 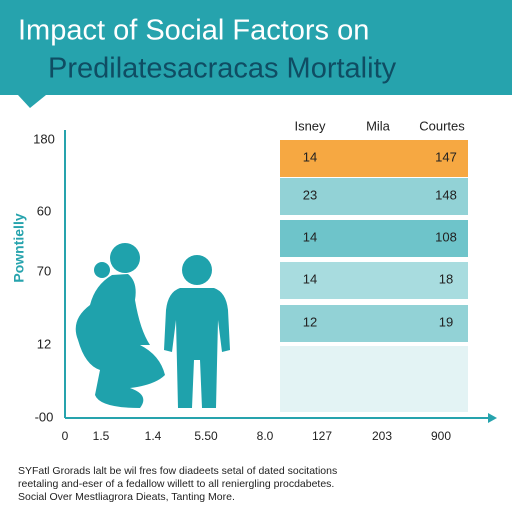 I want to click on table-header: Mila, so click(x=378, y=125).